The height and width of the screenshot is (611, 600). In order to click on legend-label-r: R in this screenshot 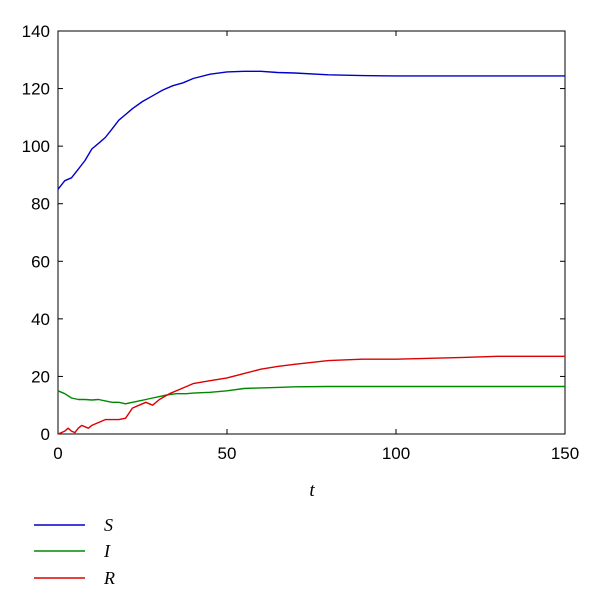, I will do `click(109, 578)`.